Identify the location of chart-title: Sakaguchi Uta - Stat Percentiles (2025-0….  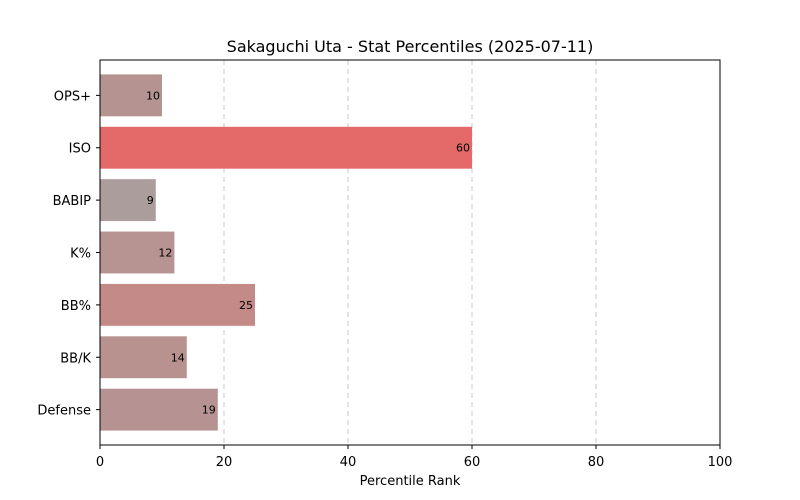
(410, 46).